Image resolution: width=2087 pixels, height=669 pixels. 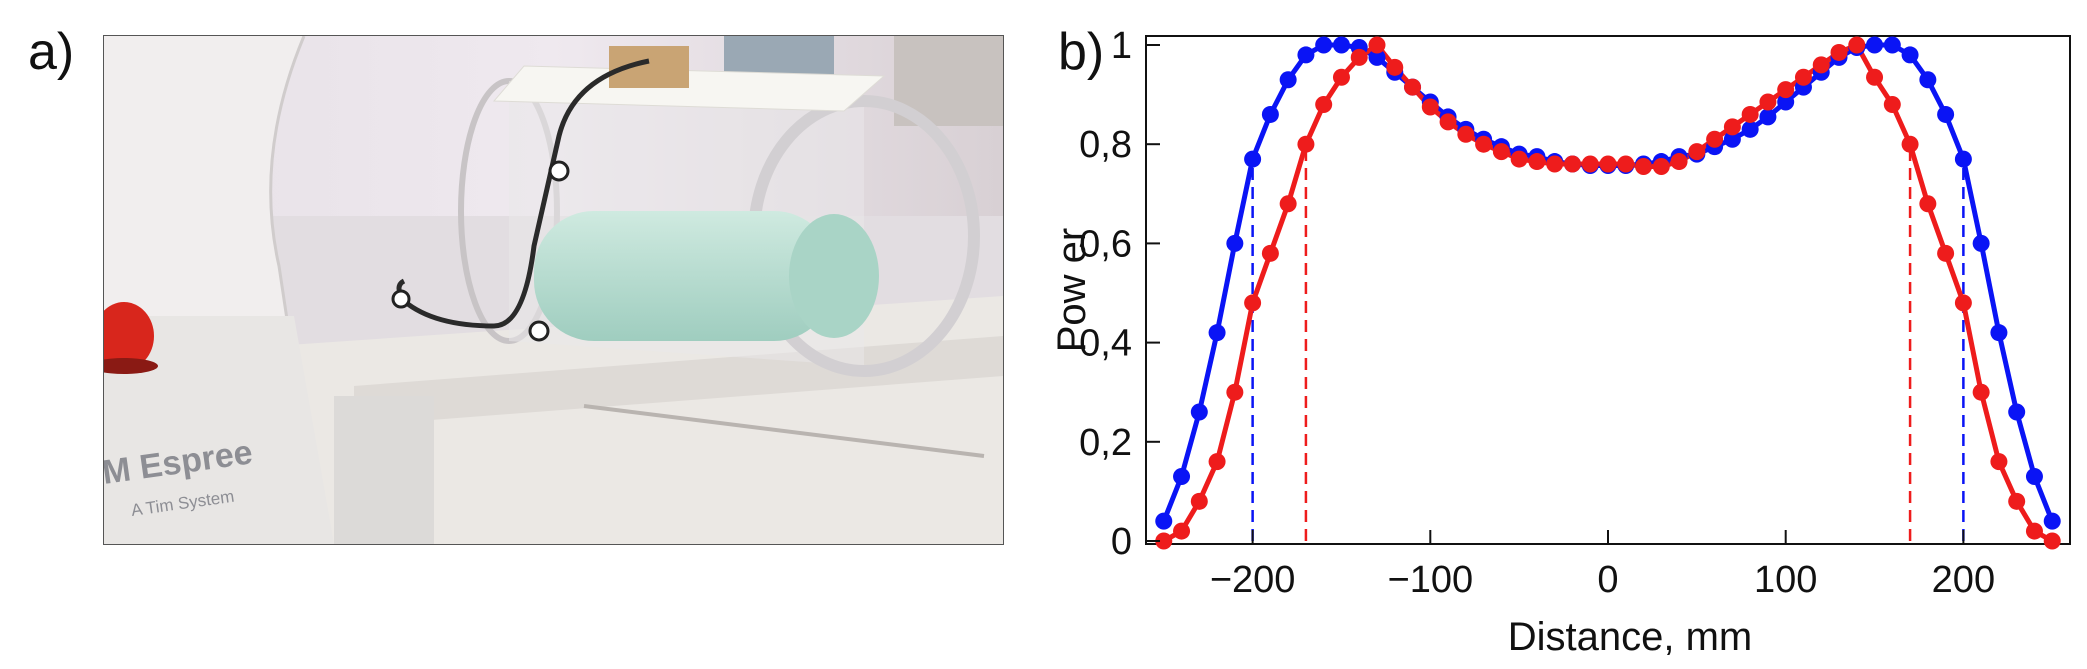 I want to click on scanner-base, so click(x=219, y=430).